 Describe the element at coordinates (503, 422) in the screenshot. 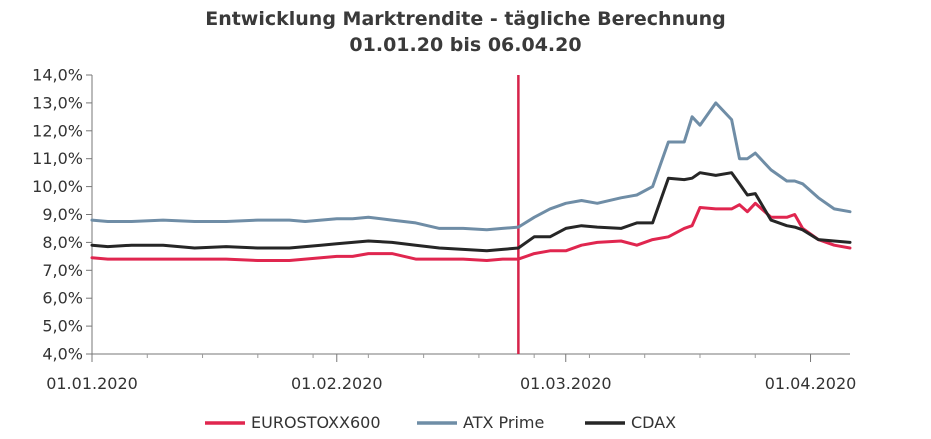

I see `legend-label: ATX Prime` at that location.